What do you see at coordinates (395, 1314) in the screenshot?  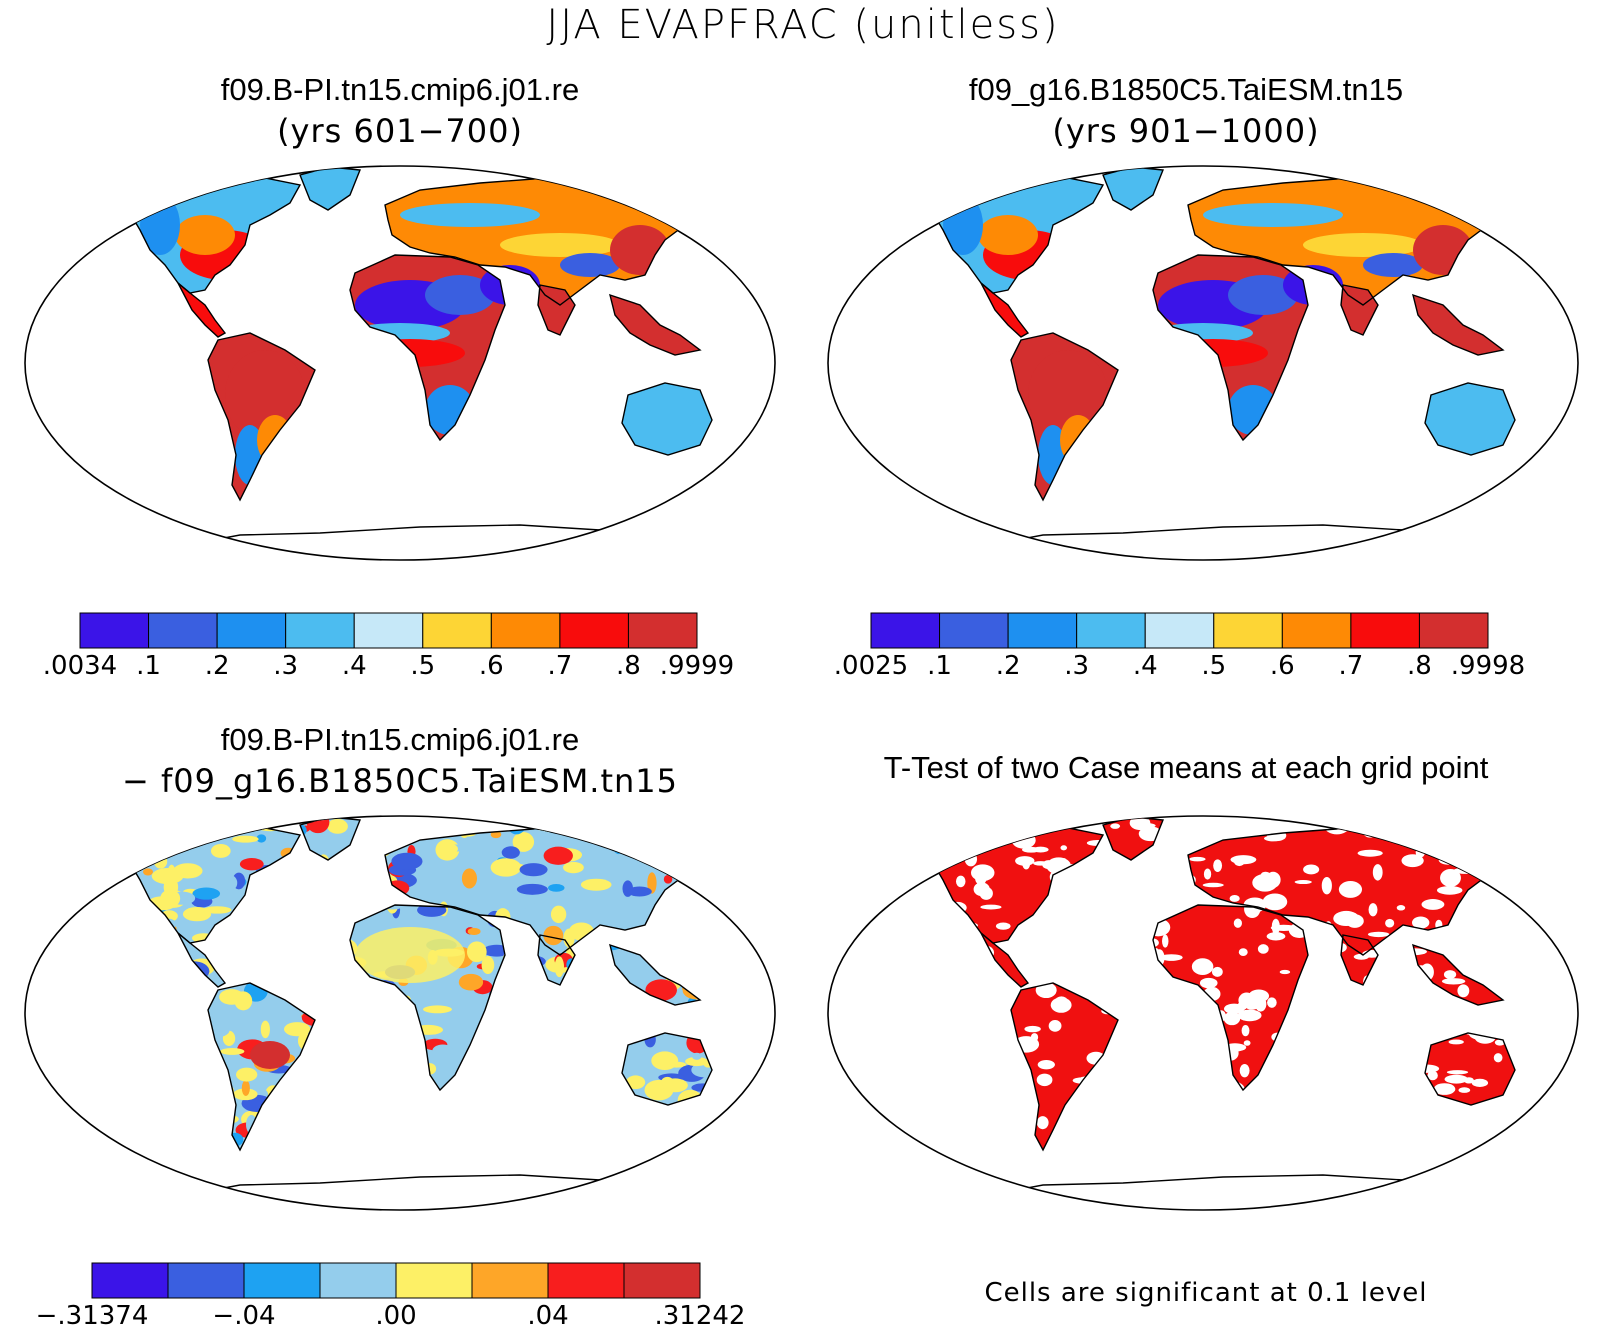 I see `colorbar-tick-label: .00` at bounding box center [395, 1314].